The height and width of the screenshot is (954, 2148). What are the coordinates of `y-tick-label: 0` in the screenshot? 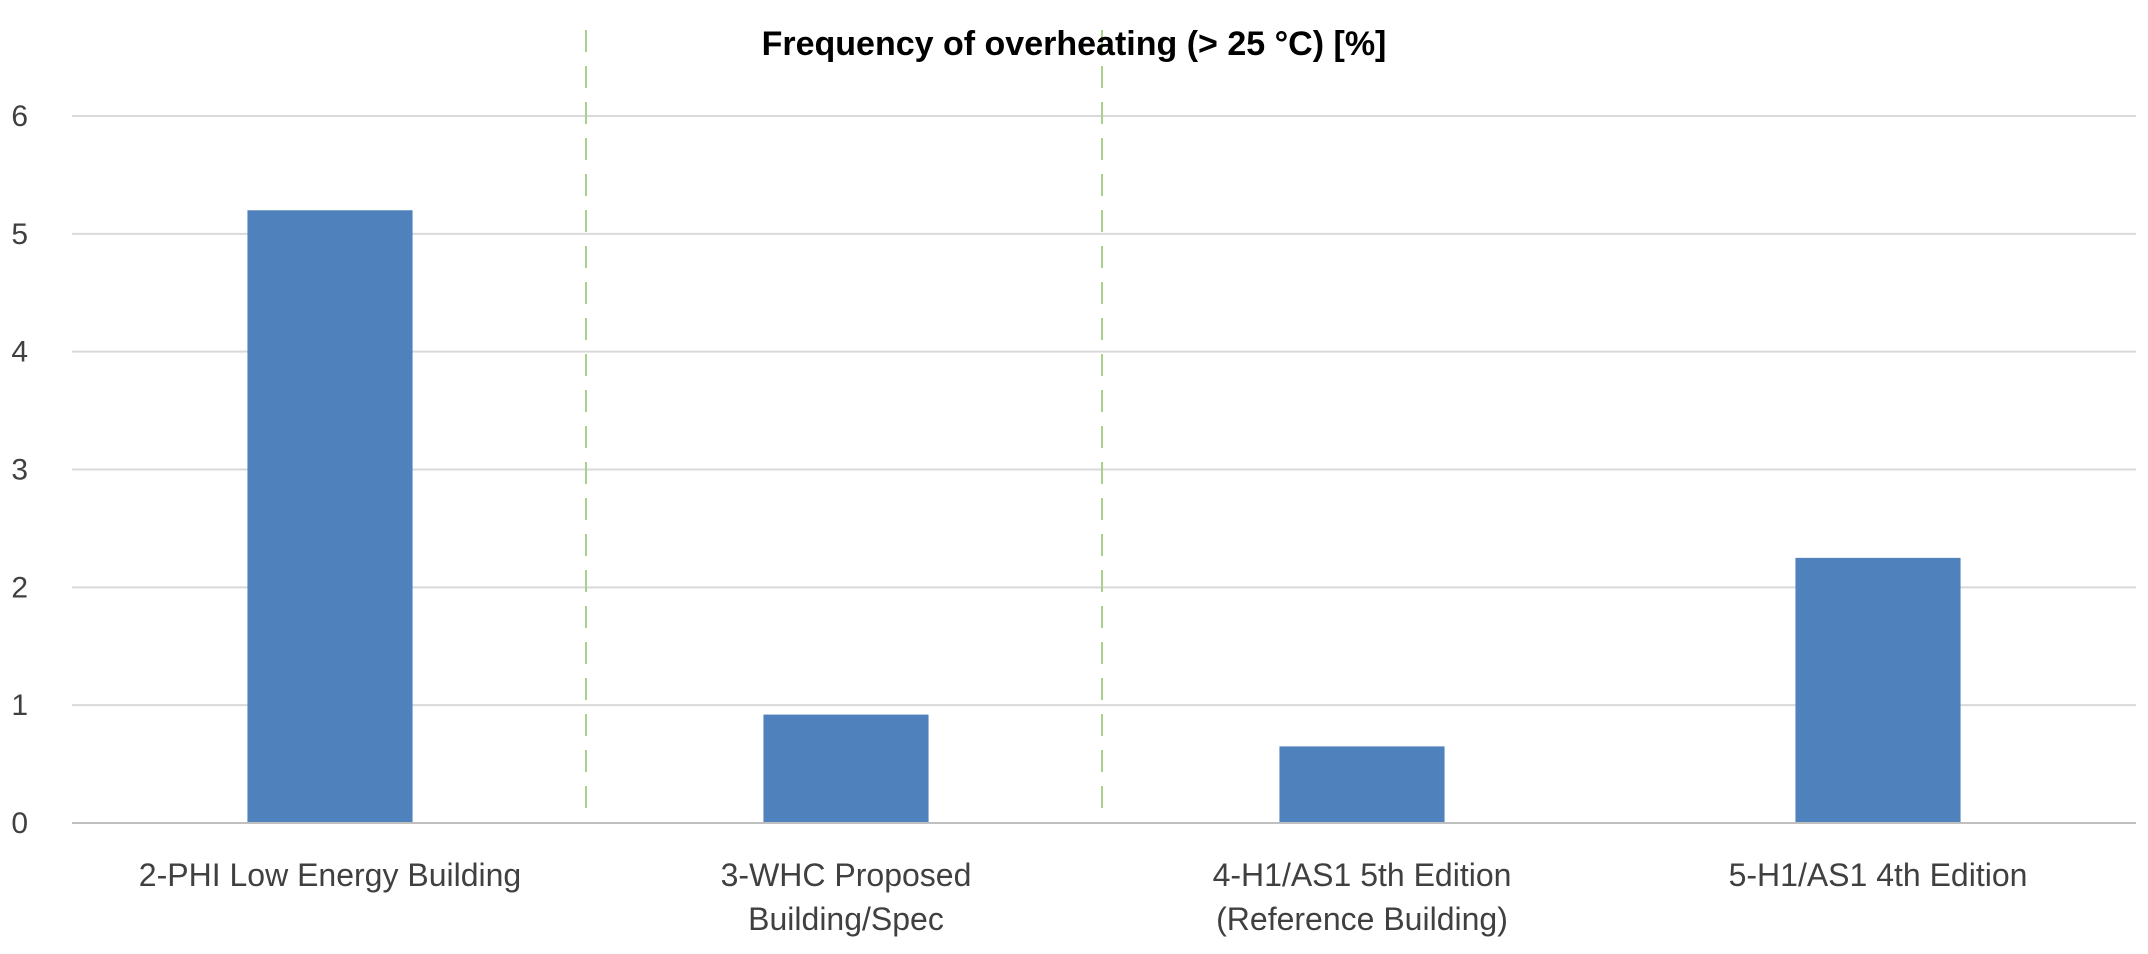 It's located at (19, 823).